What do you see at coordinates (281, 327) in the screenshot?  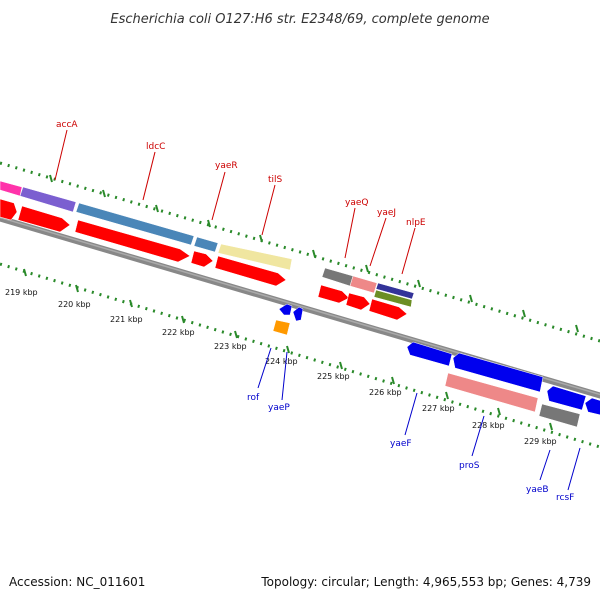 I see `rna-feature` at bounding box center [281, 327].